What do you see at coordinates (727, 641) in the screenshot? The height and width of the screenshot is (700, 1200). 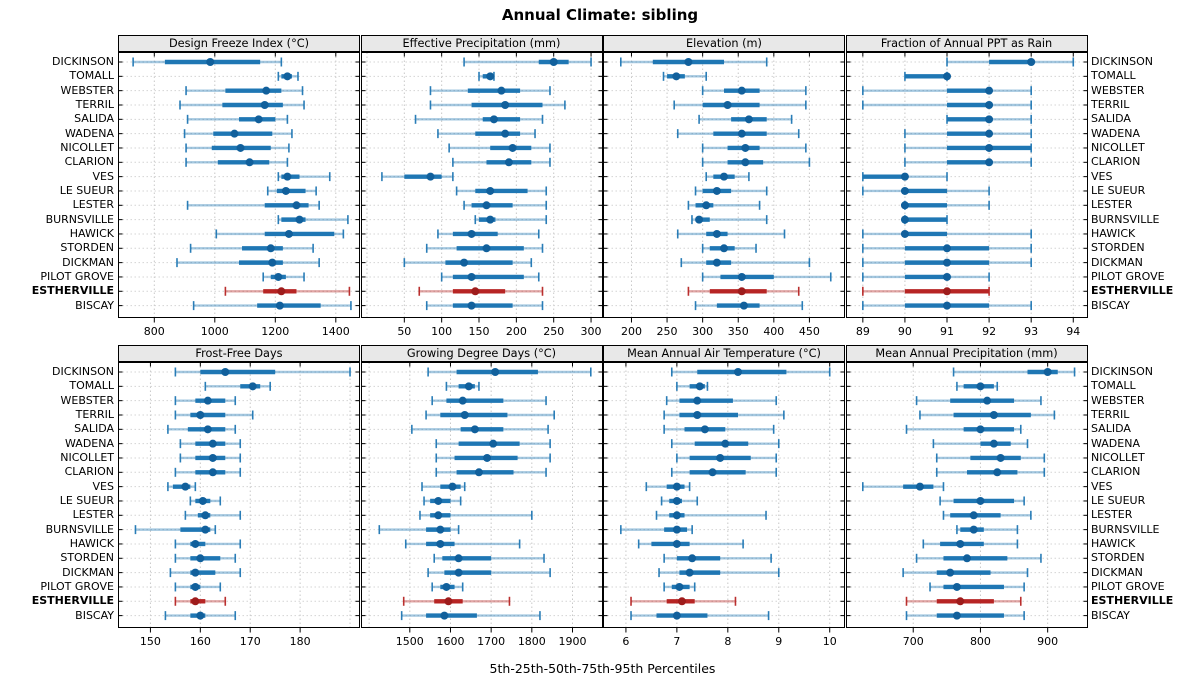 I see `x-tick-label: 8` at bounding box center [727, 641].